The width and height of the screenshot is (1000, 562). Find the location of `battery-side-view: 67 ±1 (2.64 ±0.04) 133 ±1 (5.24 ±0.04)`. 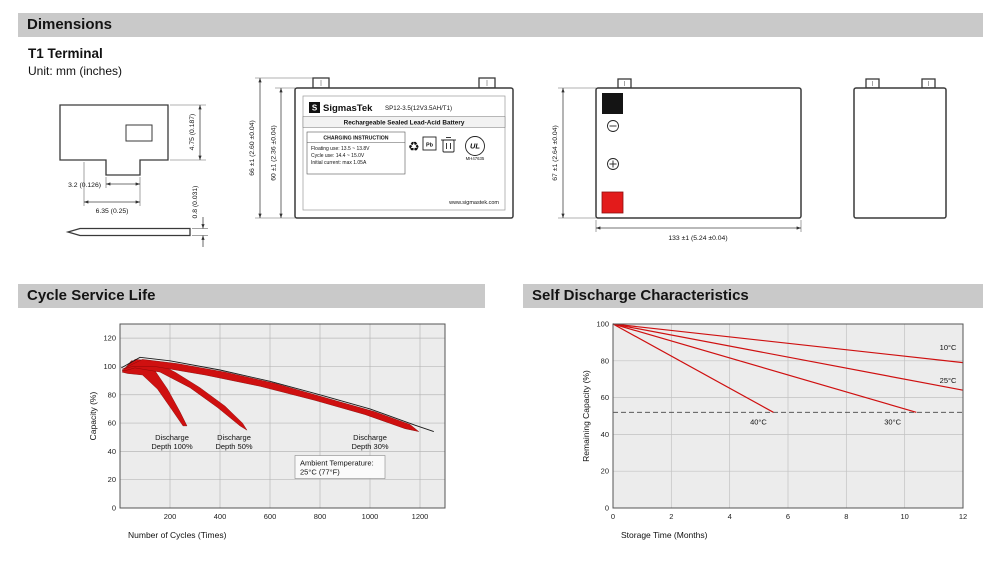

battery-side-view: 67 ±1 (2.64 ±0.04) 133 ±1 (5.24 ±0.04) is located at coordinates (677, 160).